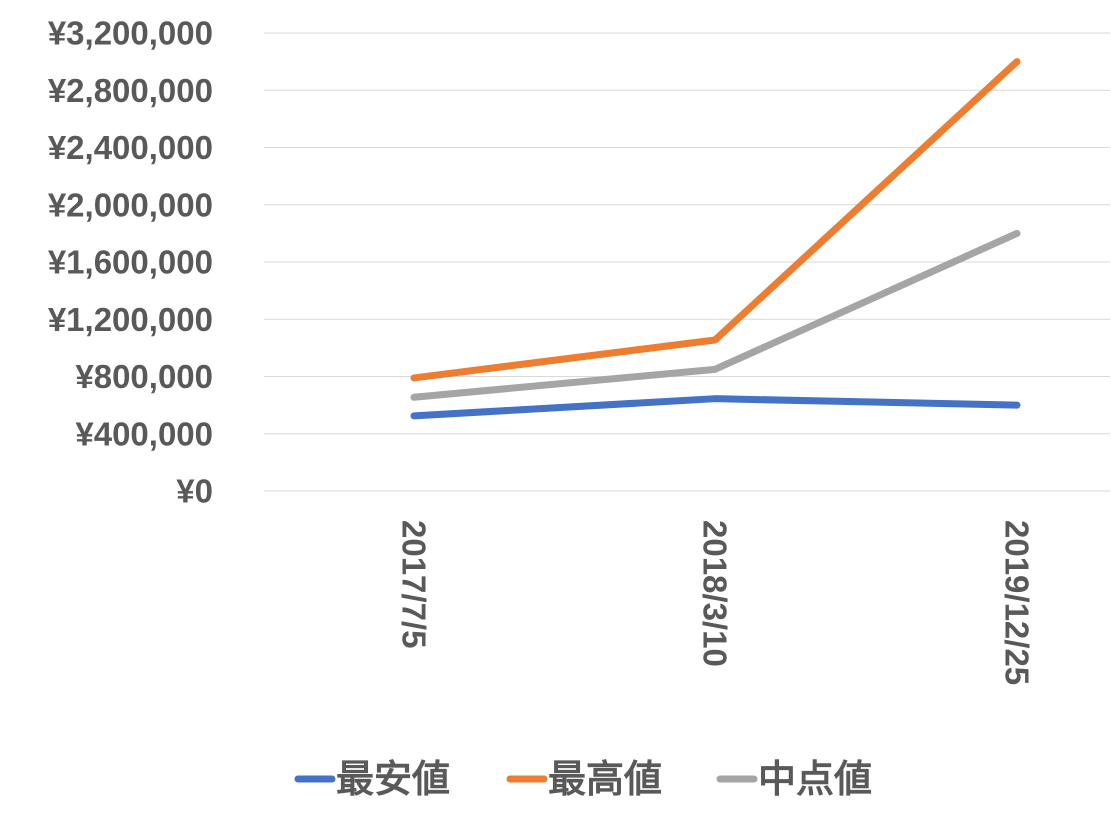  What do you see at coordinates (715, 593) in the screenshot?
I see `x-tick-label: 2018/3/10` at bounding box center [715, 593].